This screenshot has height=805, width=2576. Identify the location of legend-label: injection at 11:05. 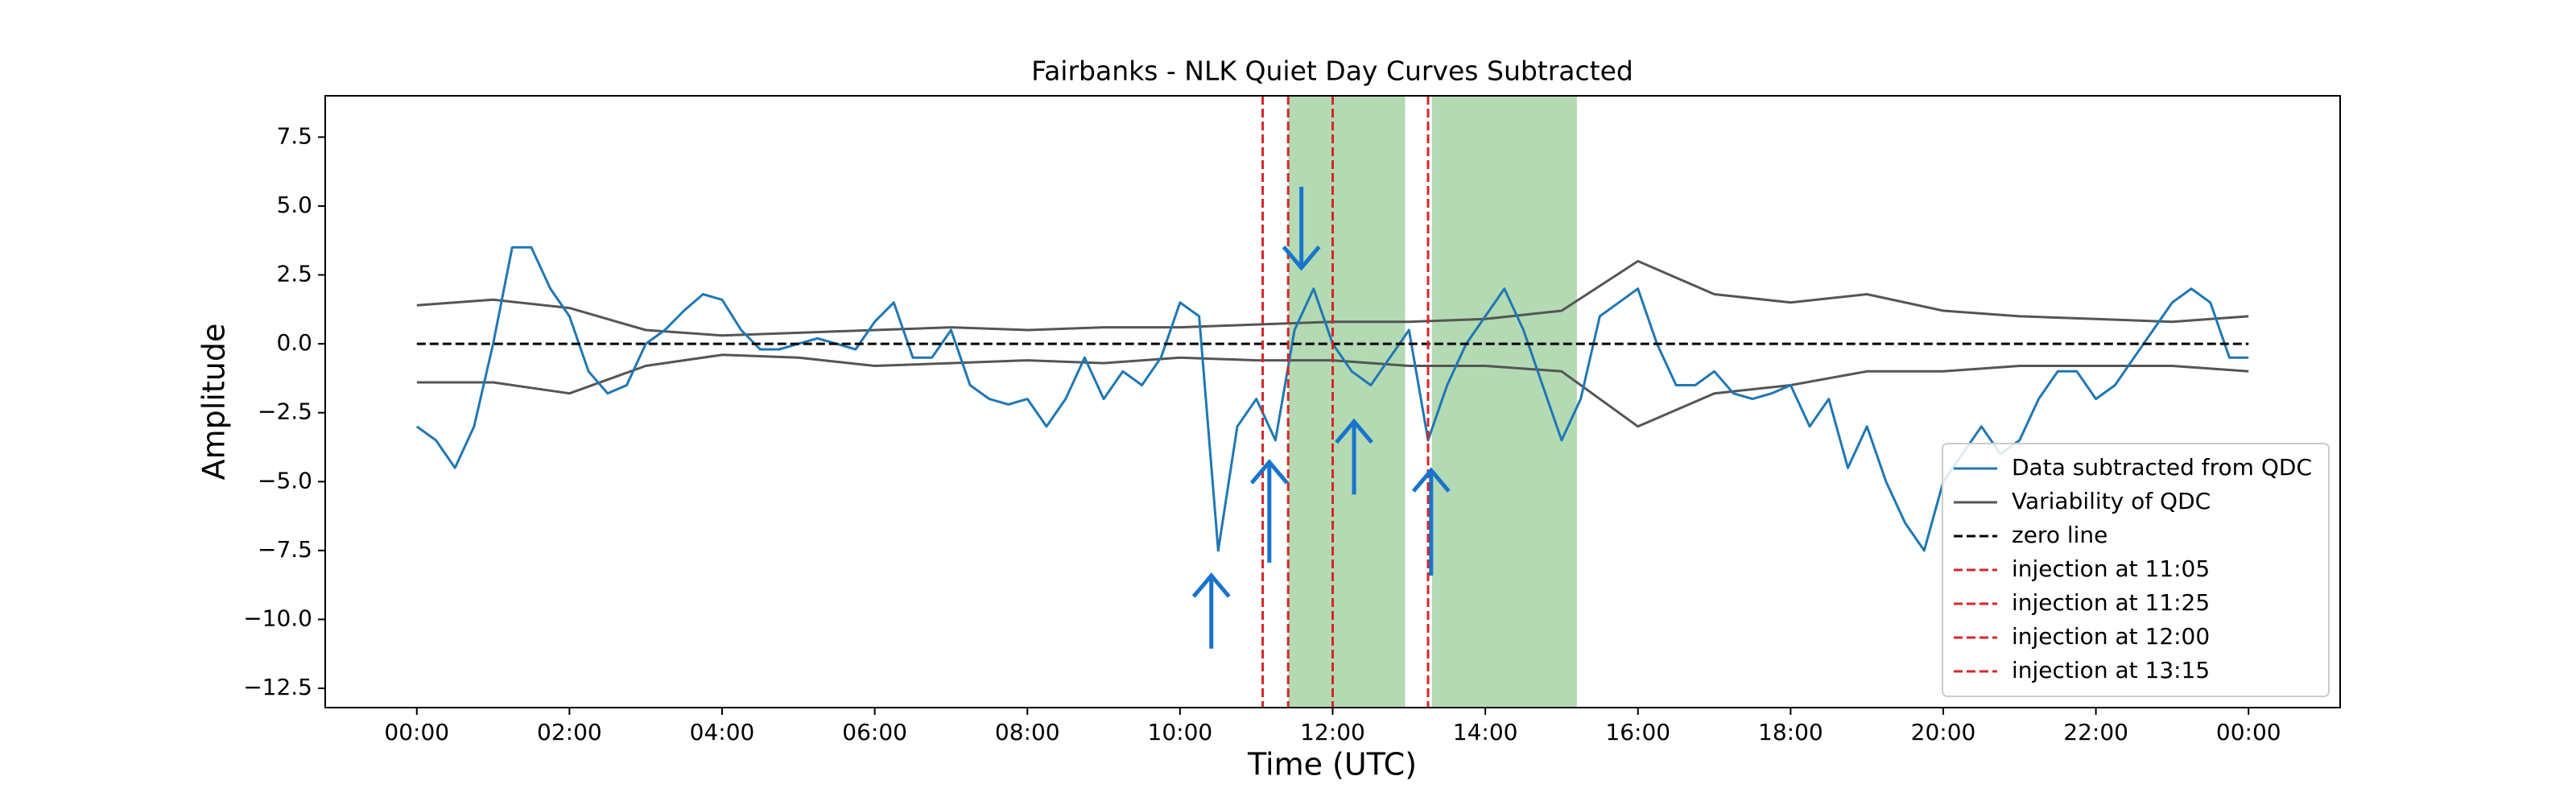
(2111, 568).